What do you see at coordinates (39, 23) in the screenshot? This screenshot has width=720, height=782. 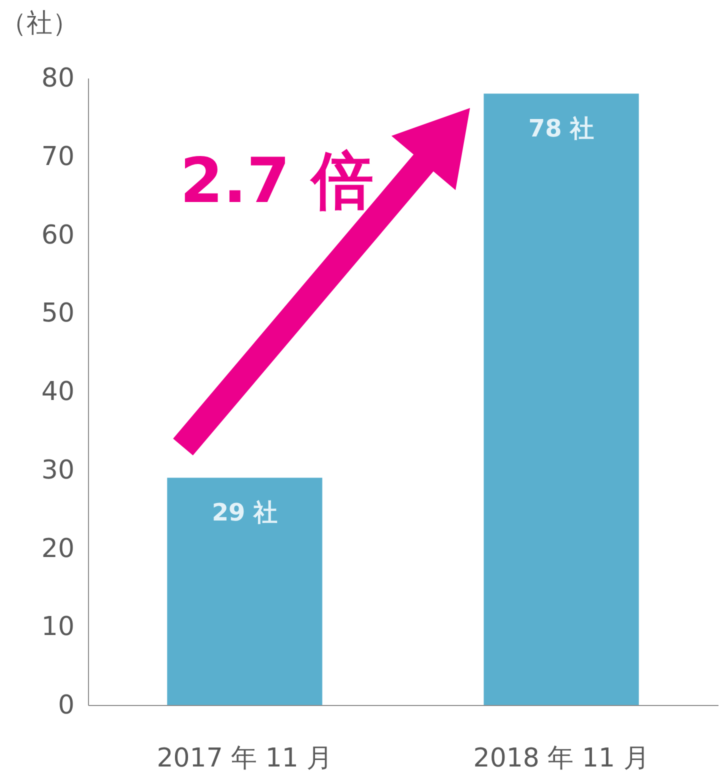 I see `y-axis-title: （社）` at bounding box center [39, 23].